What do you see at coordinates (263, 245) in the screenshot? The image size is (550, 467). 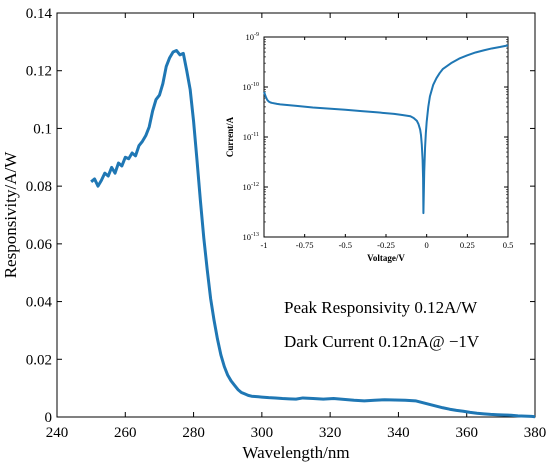 I see `inset-x-tick-label: -1` at bounding box center [263, 245].